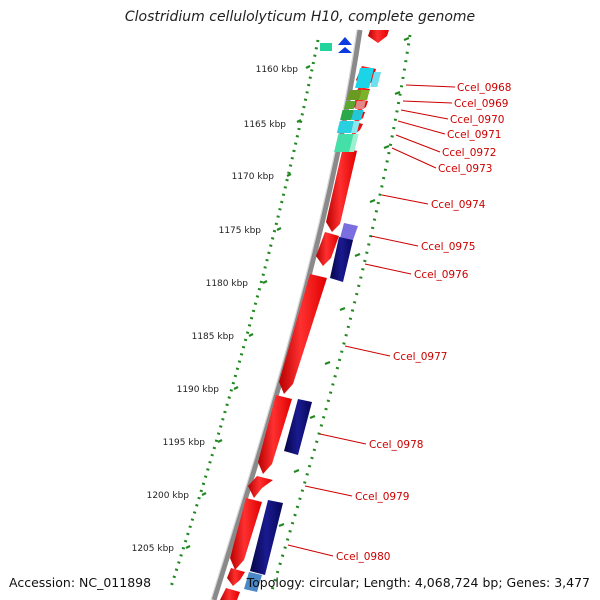 The image size is (600, 600). I want to click on gene-label: Ccel_0972, so click(469, 153).